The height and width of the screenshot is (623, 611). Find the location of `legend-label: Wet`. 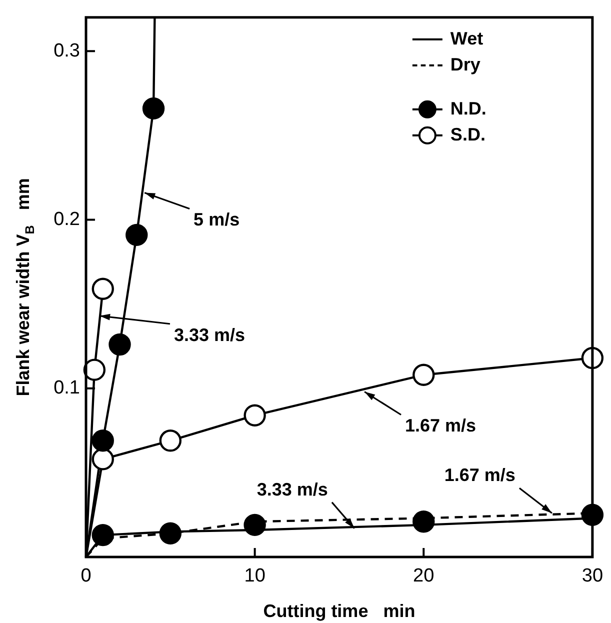

legend-label: Wet is located at coordinates (467, 38).